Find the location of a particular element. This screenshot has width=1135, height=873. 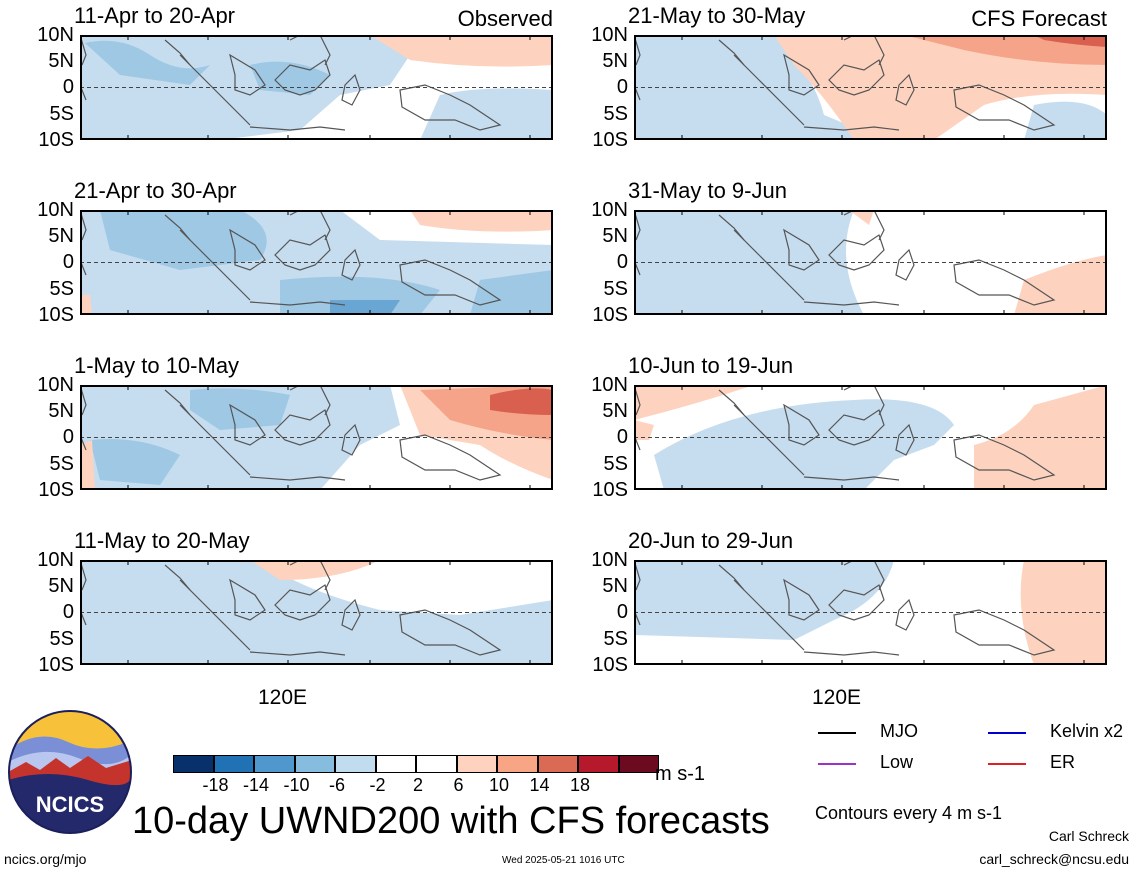

colorbar-tick-label: 2 is located at coordinates (418, 785).